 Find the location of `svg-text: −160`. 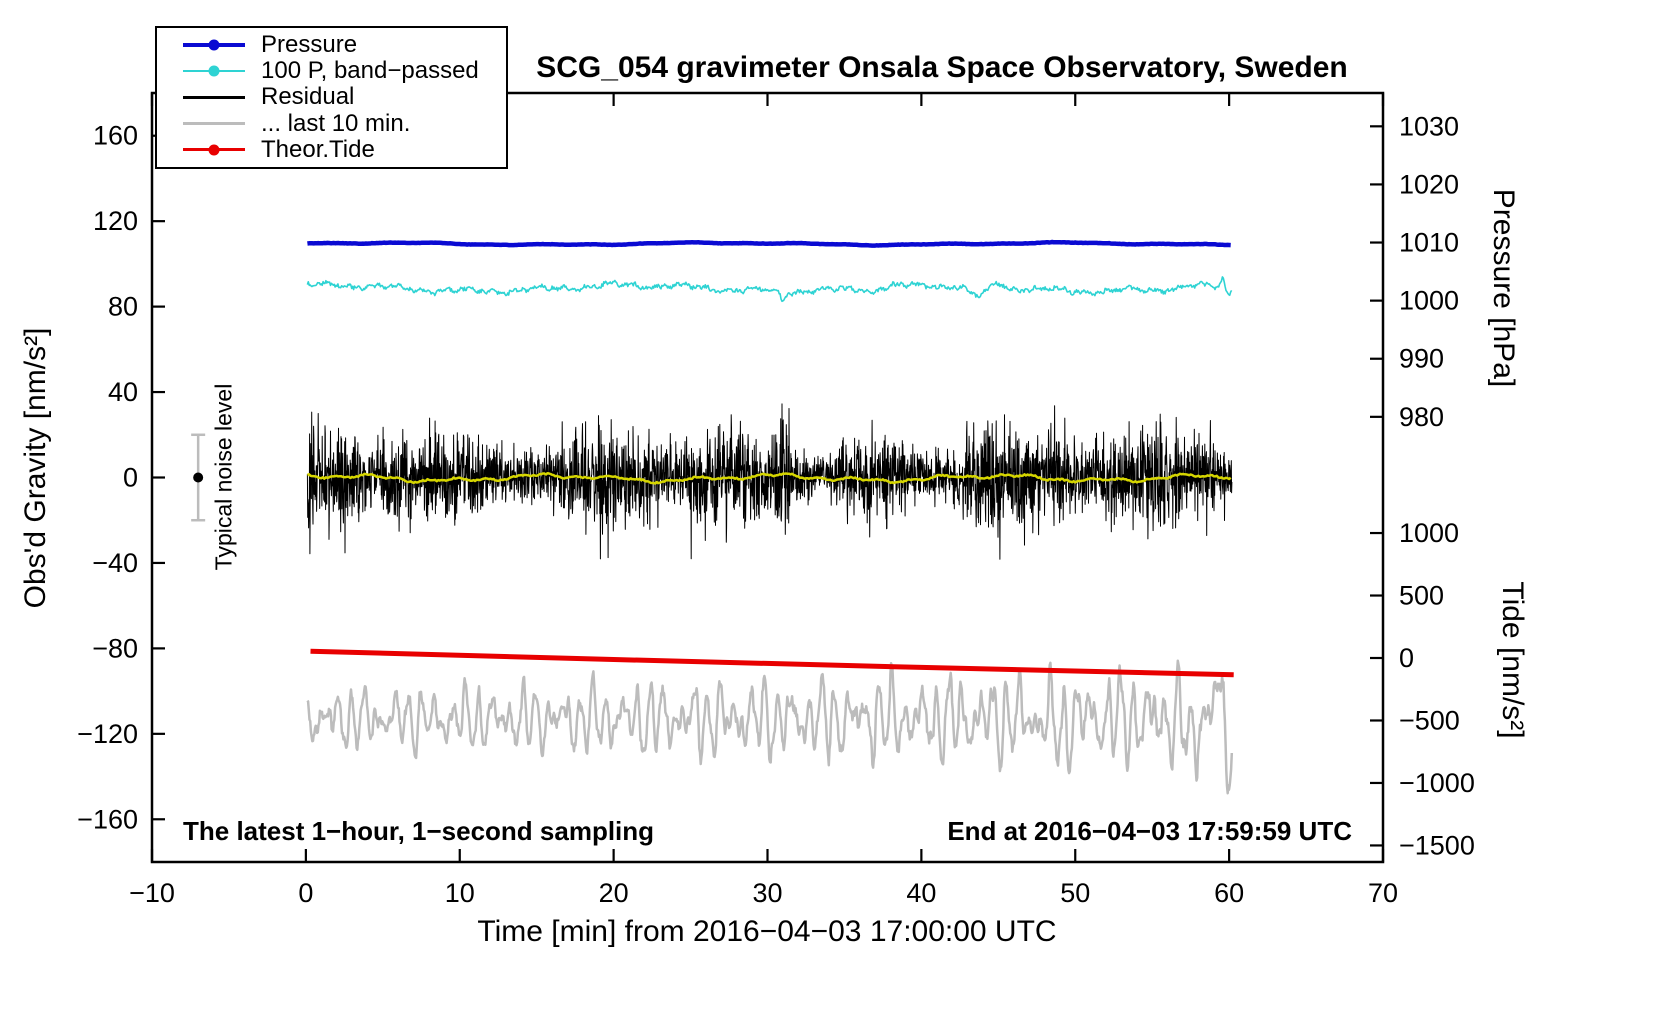

svg-text: −160 is located at coordinates (107, 819).